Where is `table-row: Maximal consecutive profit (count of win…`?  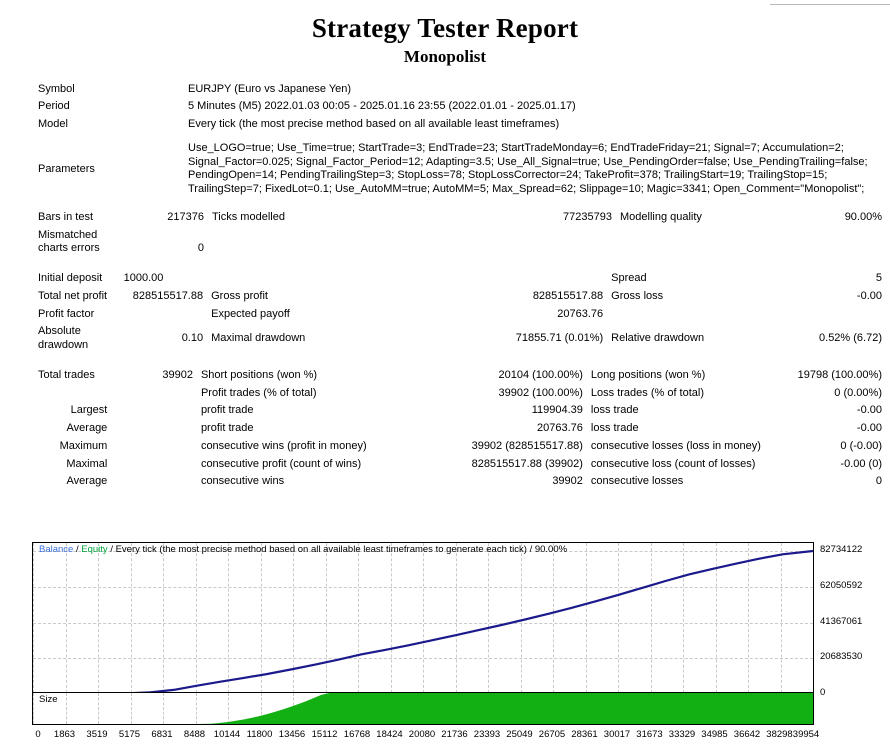 table-row: Maximal consecutive profit (count of win… is located at coordinates (460, 465).